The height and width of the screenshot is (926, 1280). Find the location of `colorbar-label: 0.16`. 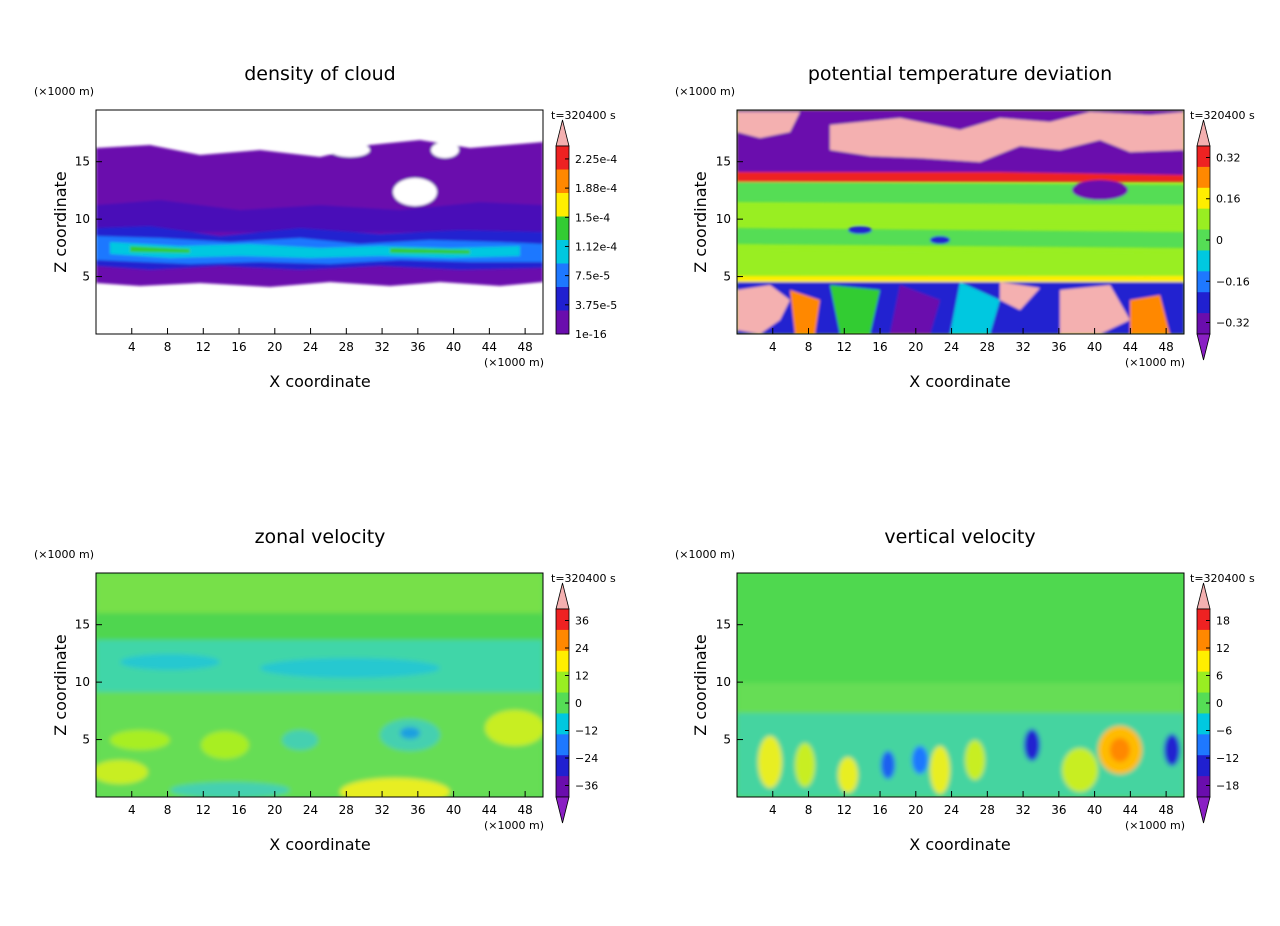

colorbar-label: 0.16 is located at coordinates (1228, 199).